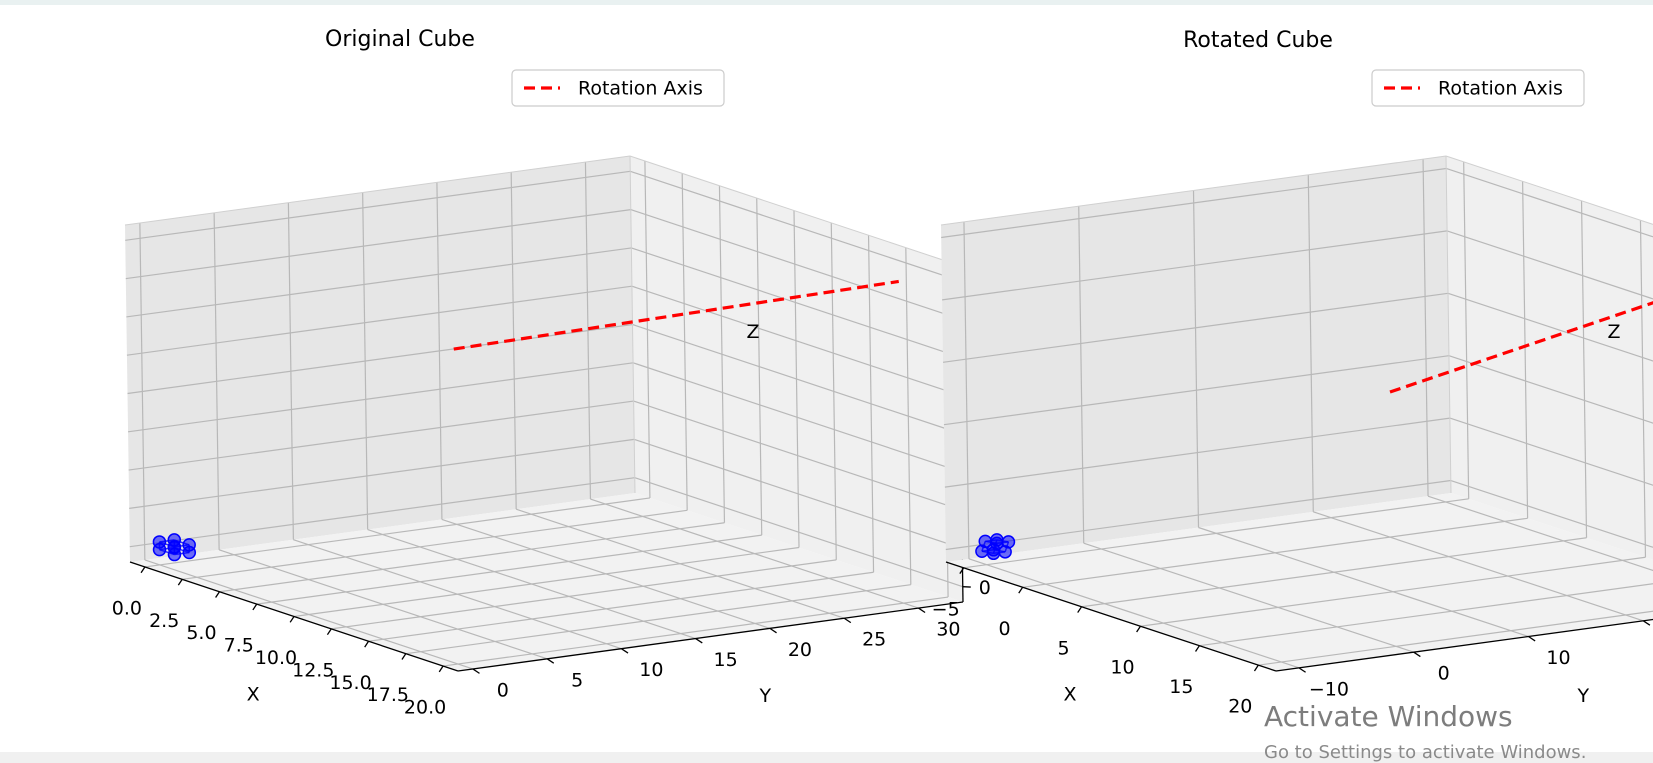 The height and width of the screenshot is (763, 1653). Describe the element at coordinates (676, 315) in the screenshot. I see `rotation-axis-line` at that location.